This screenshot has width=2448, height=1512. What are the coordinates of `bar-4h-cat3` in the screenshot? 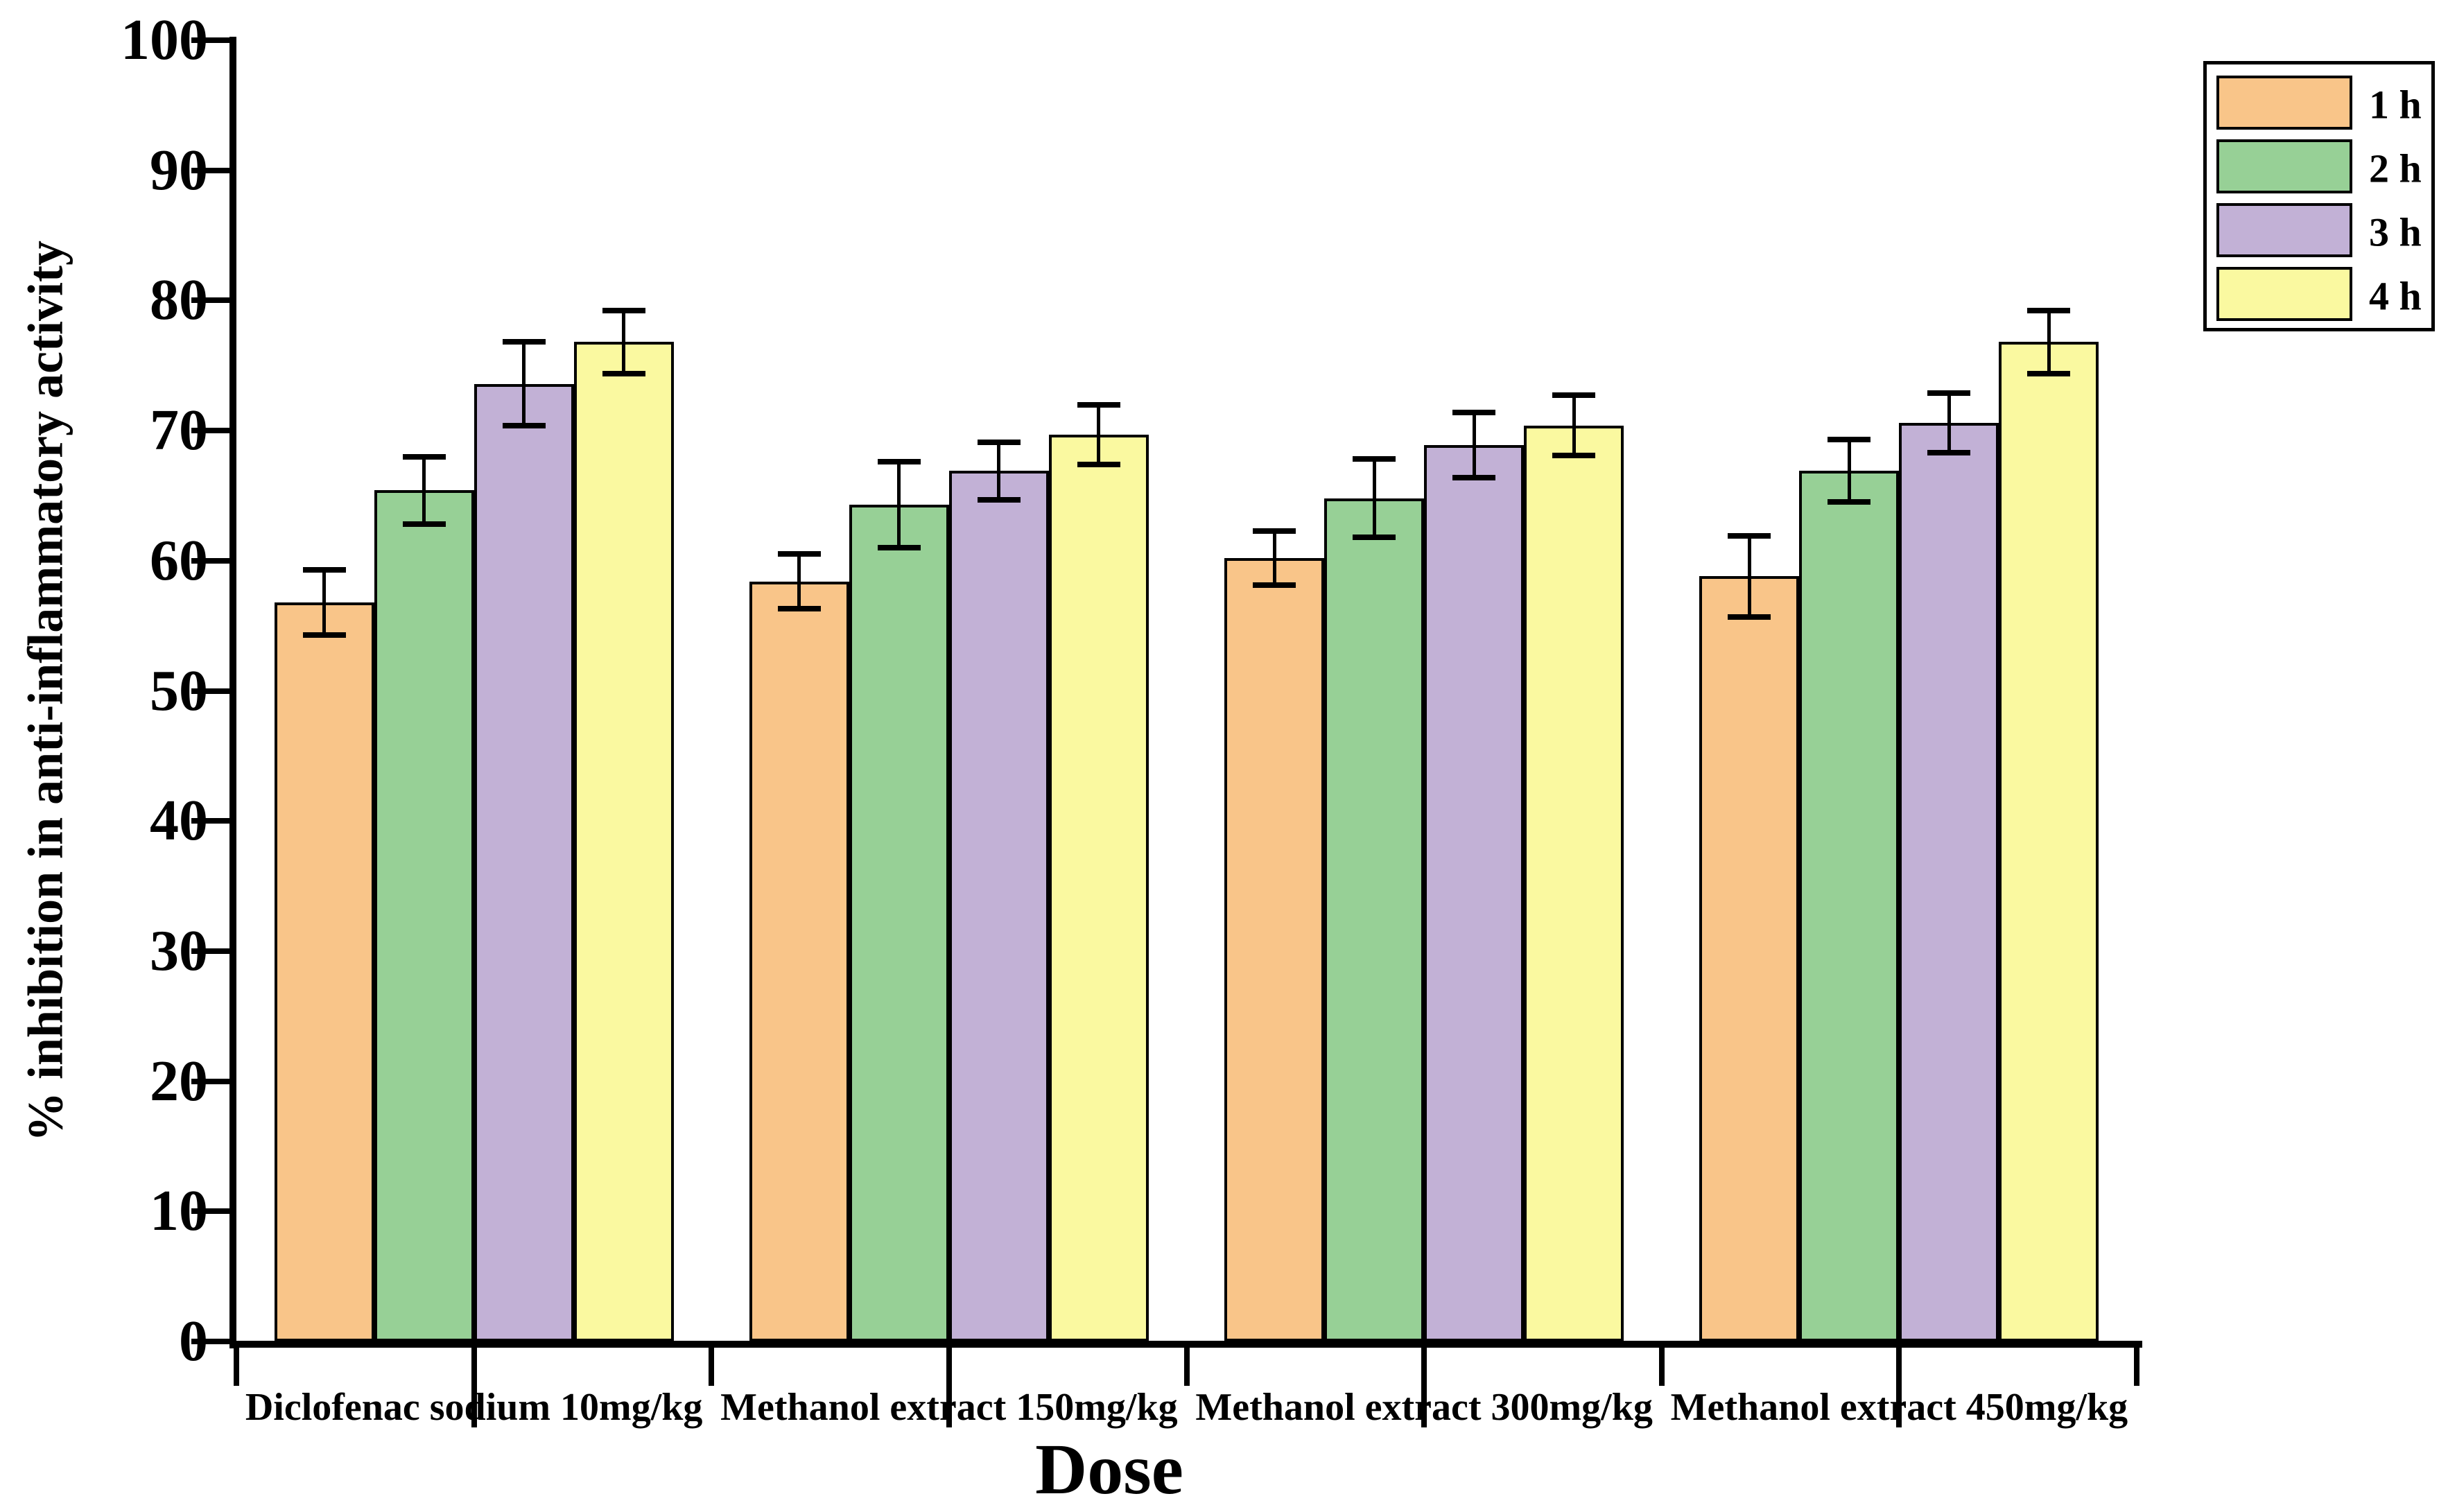 It's located at (1574, 883).